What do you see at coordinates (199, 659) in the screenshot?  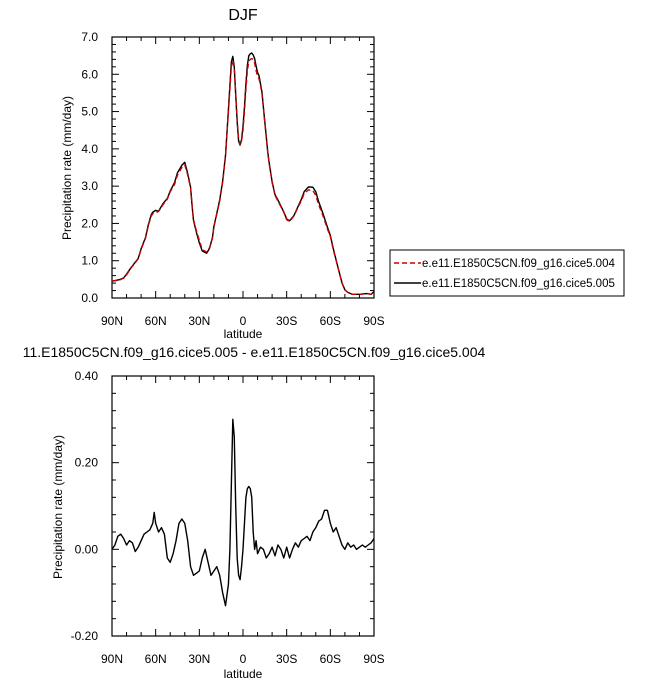 I see `bottom-x-tick-label: 30N` at bounding box center [199, 659].